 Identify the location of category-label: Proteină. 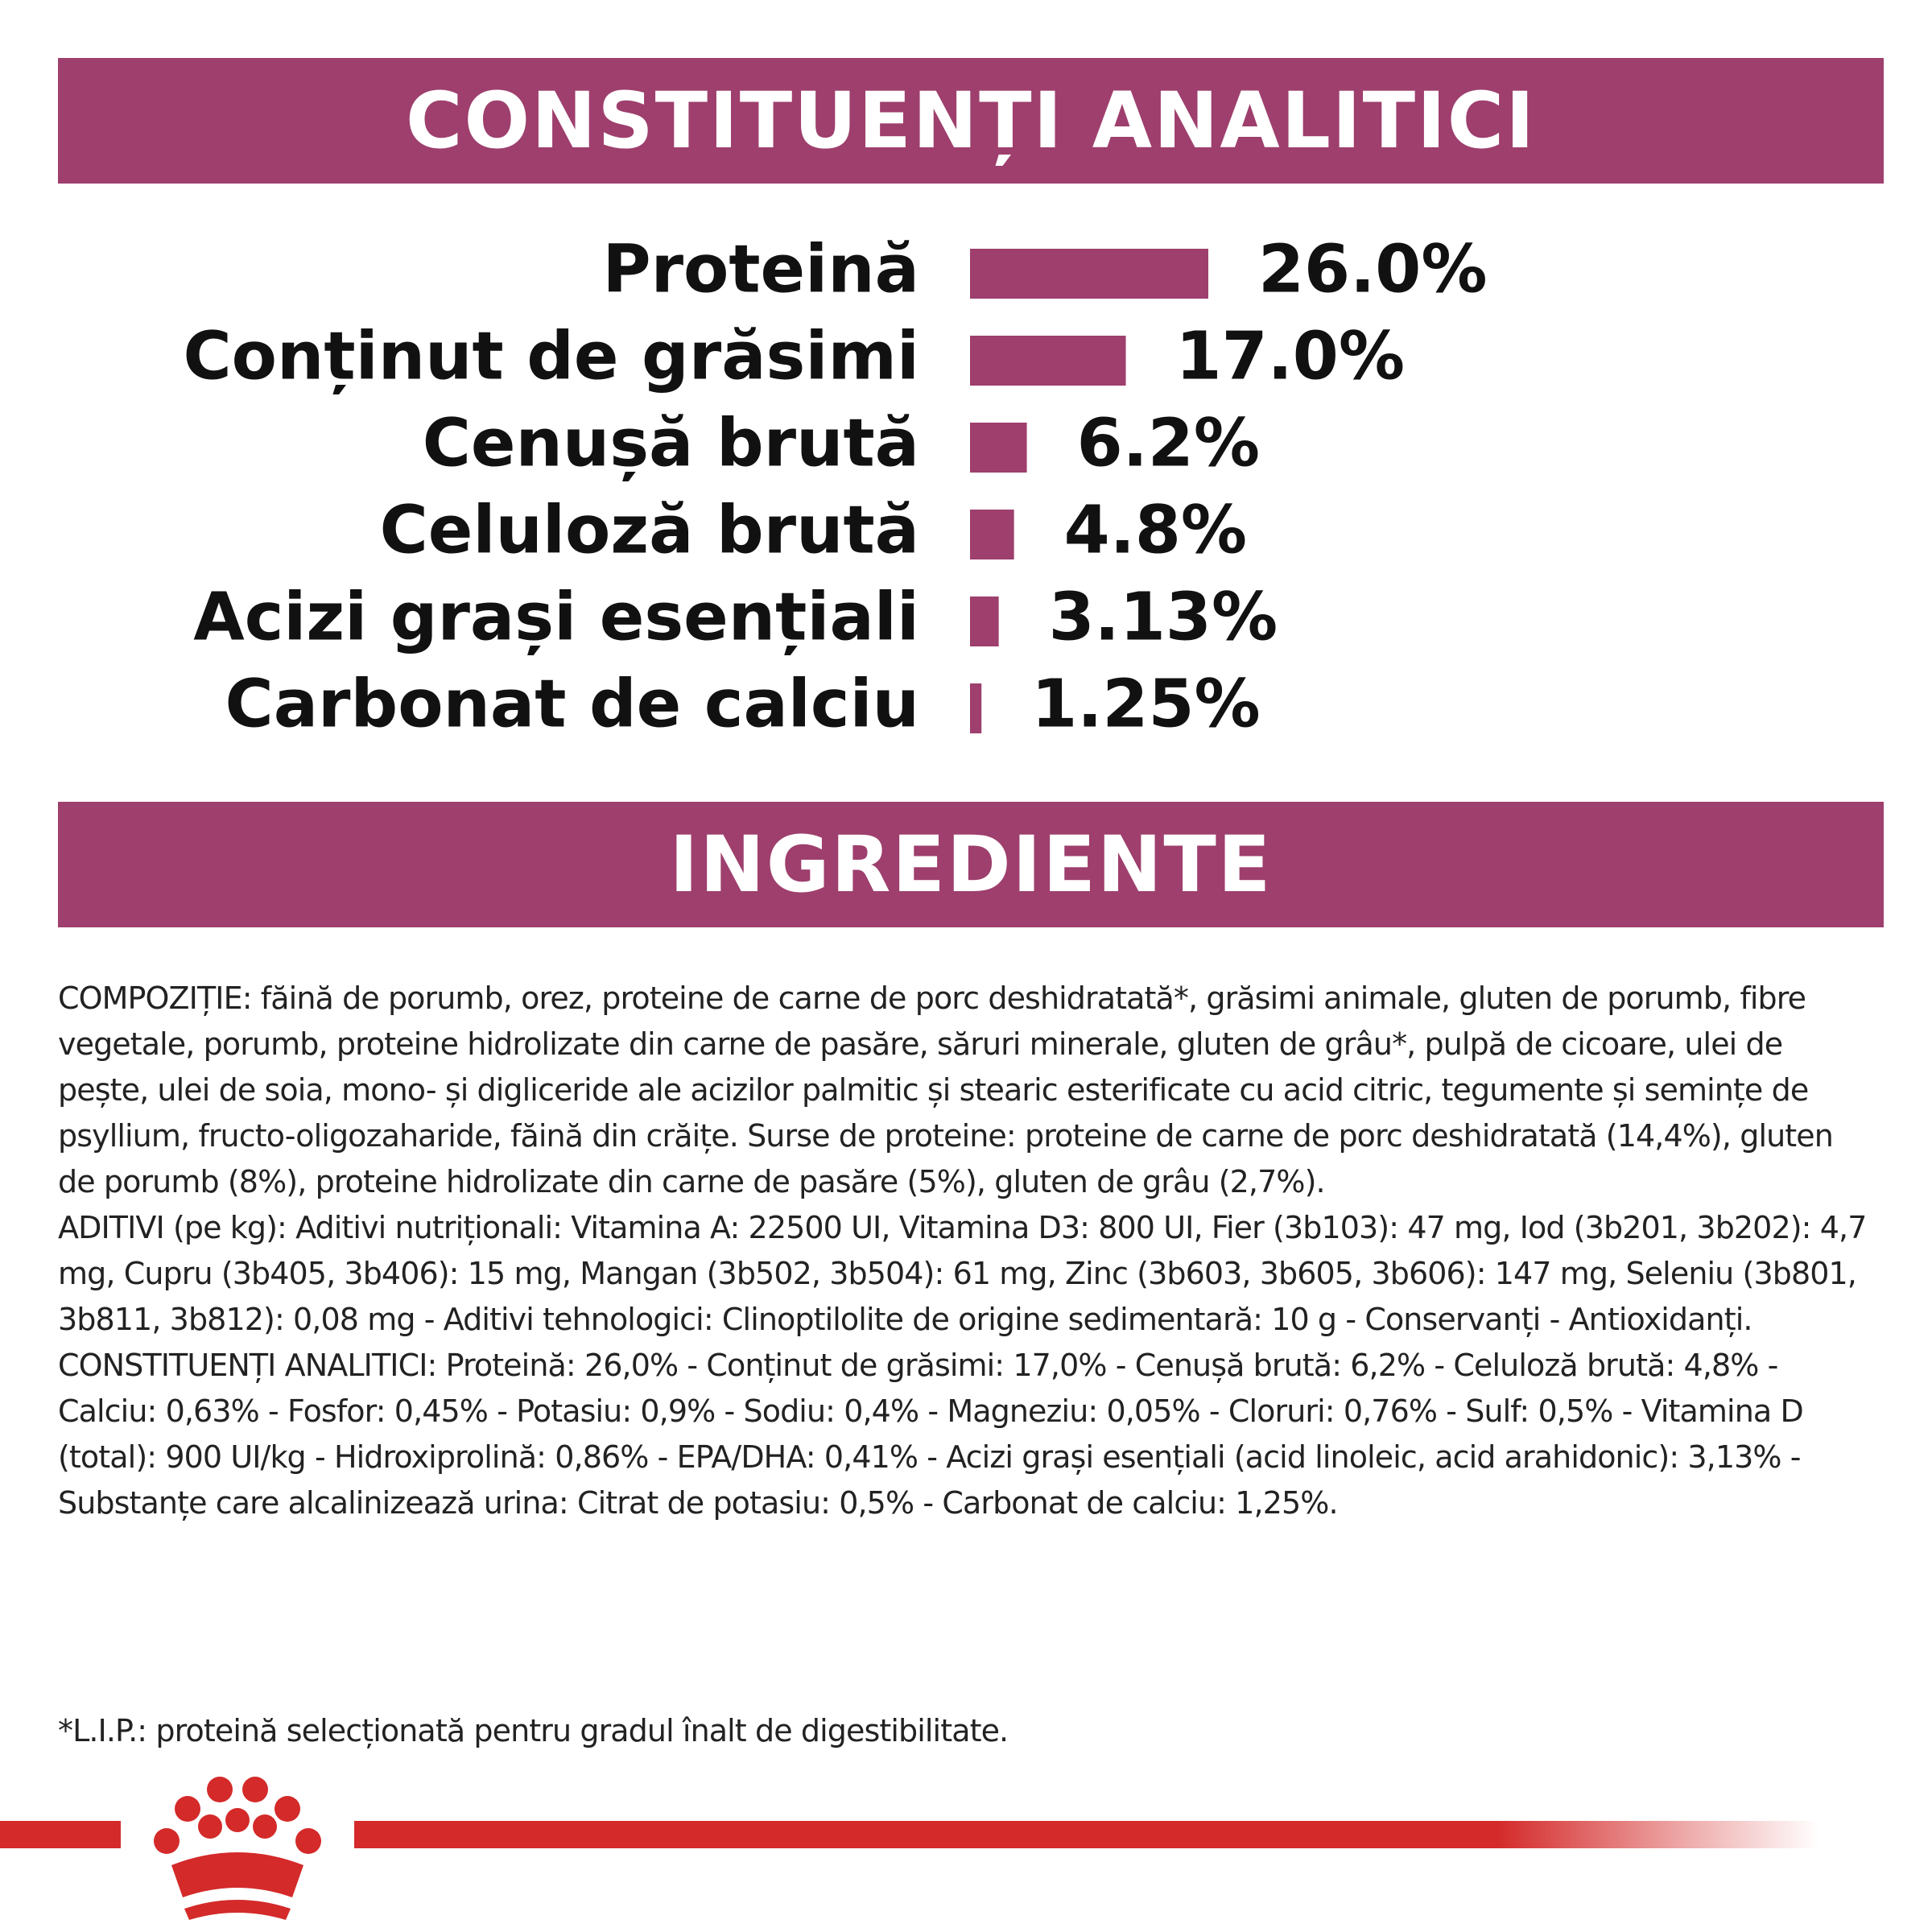
(760, 269).